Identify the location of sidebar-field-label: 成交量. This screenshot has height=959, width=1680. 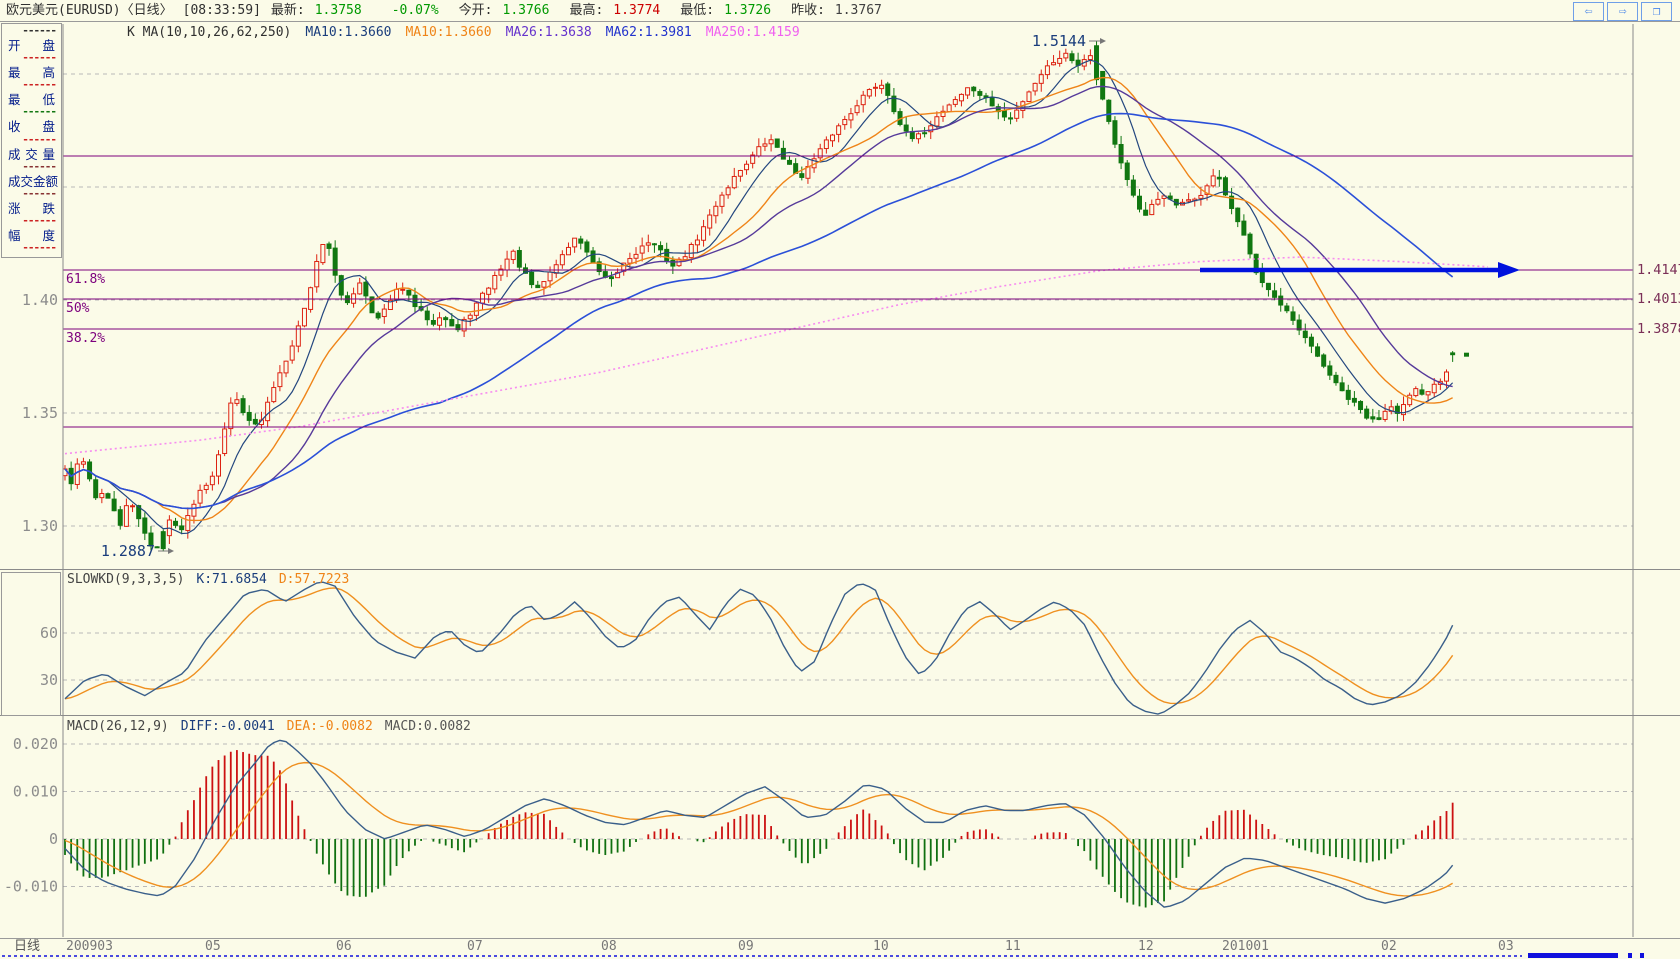
(31, 154).